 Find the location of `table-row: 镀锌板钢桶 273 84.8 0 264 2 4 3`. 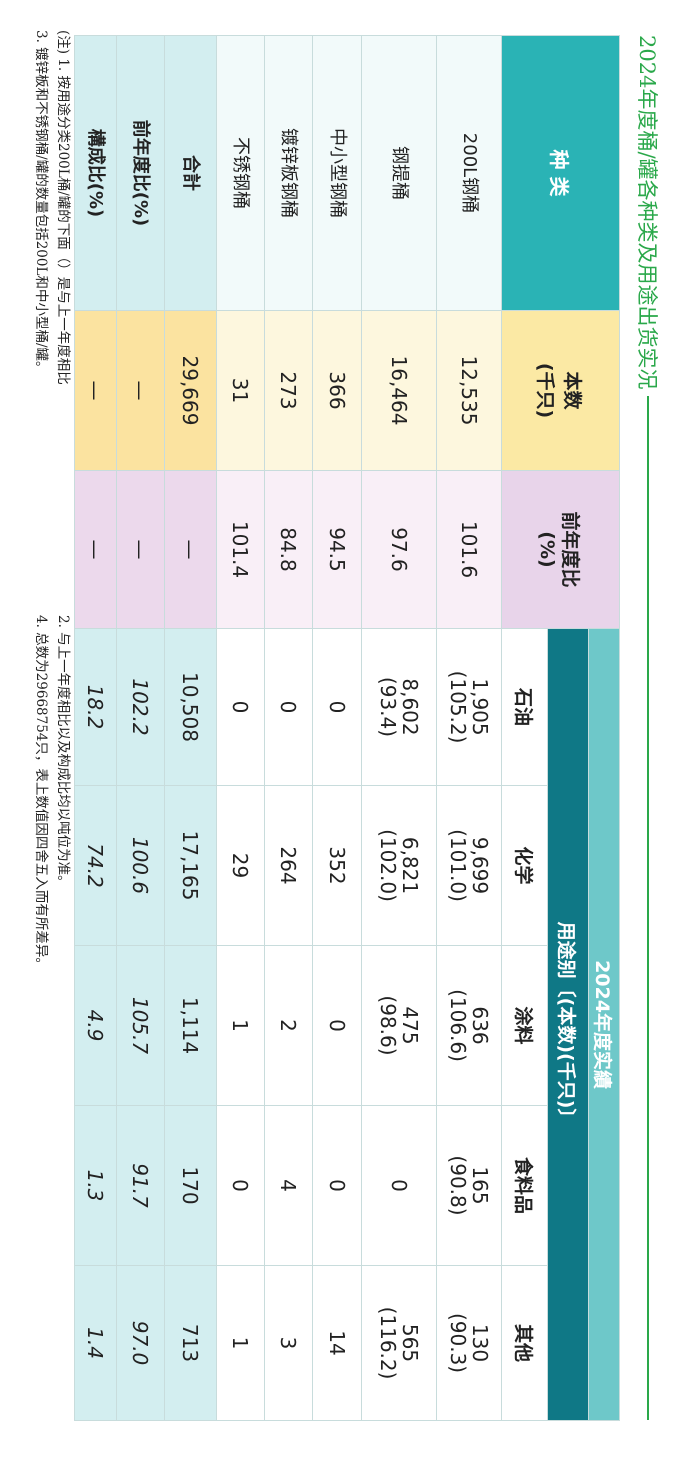

table-row: 镀锌板钢桶 273 84.8 0 264 2 4 3 is located at coordinates (288, 728).